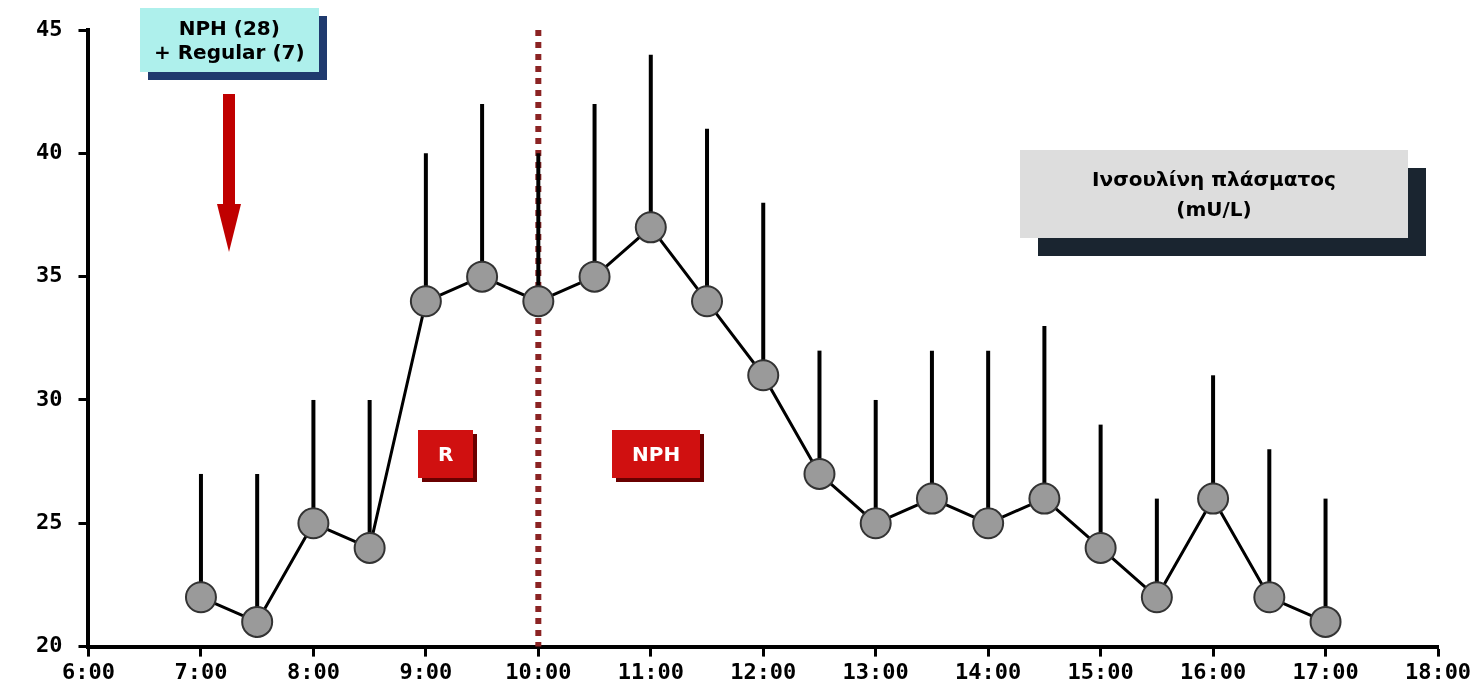  What do you see at coordinates (49, 28) in the screenshot?
I see `y-tick-label: 45` at bounding box center [49, 28].